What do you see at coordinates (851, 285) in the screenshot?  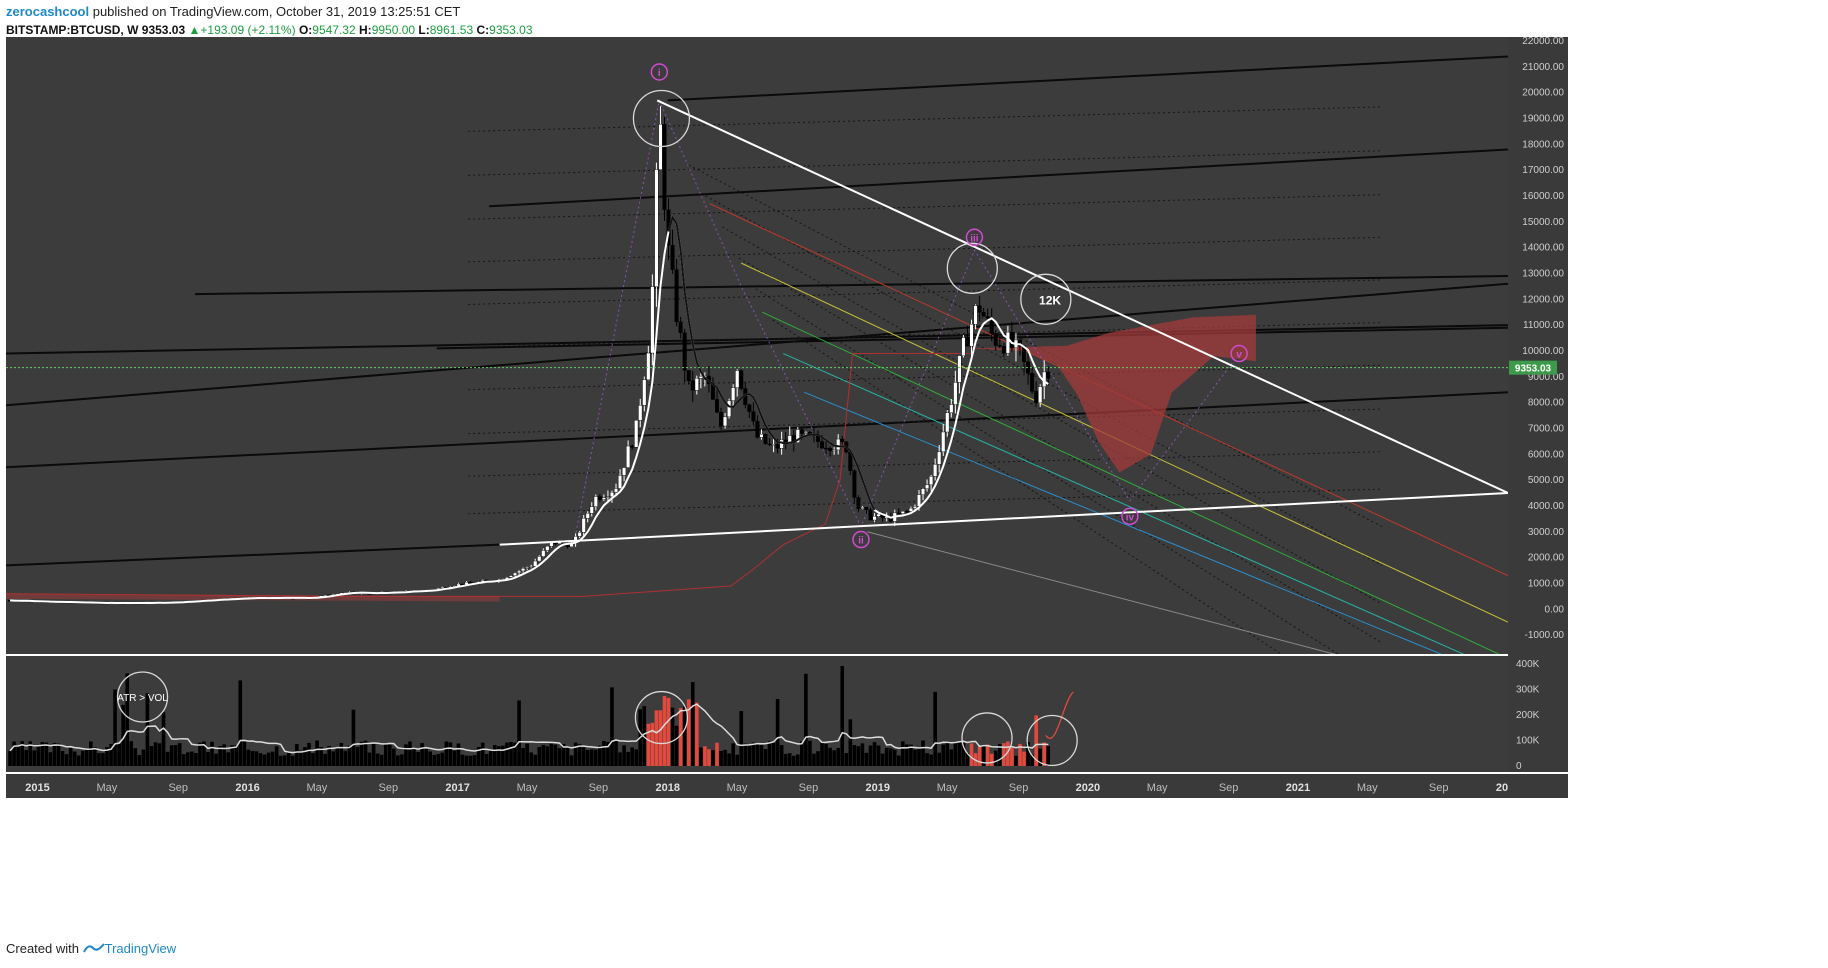 I see `channel-line` at bounding box center [851, 285].